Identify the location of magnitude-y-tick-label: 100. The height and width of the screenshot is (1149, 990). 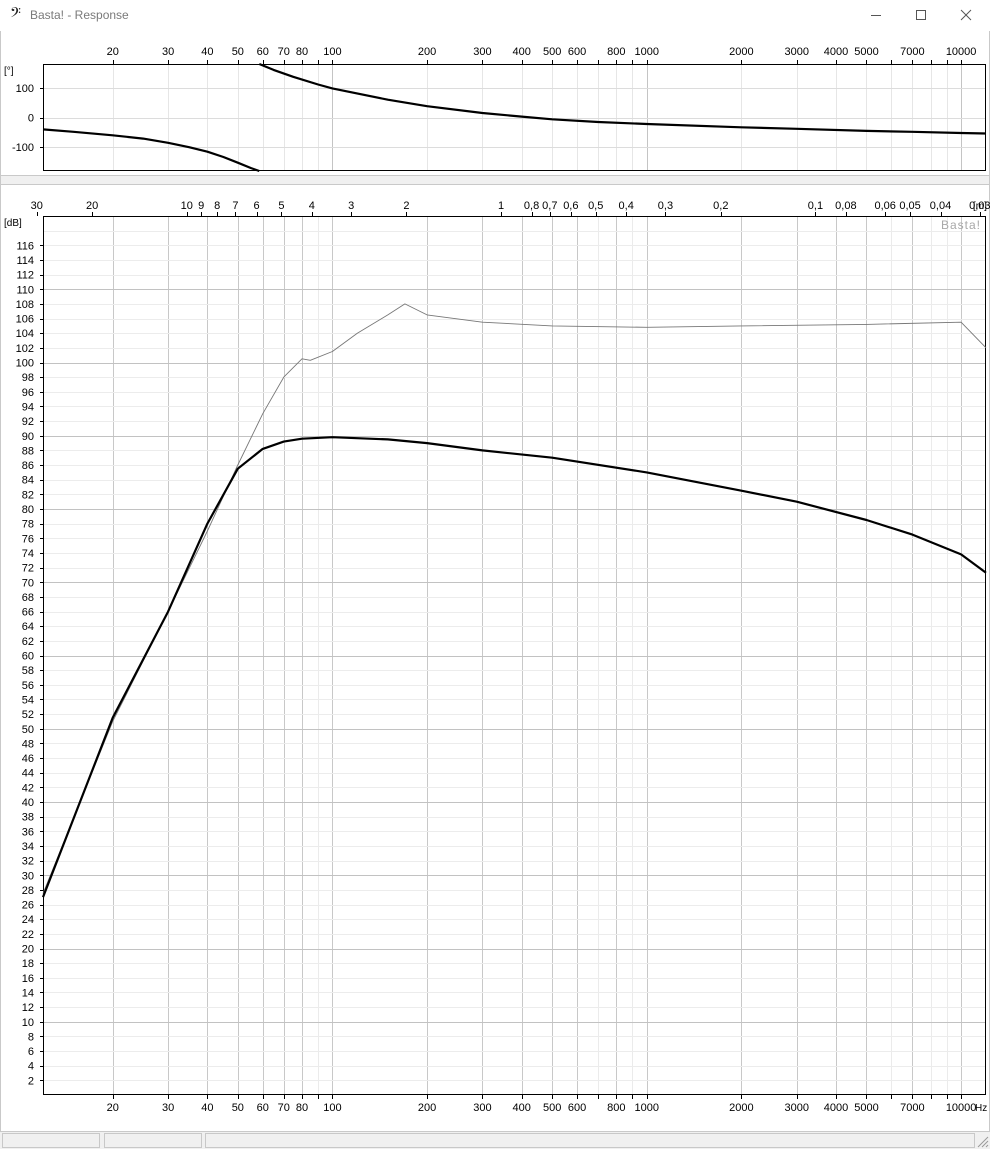
(25, 364).